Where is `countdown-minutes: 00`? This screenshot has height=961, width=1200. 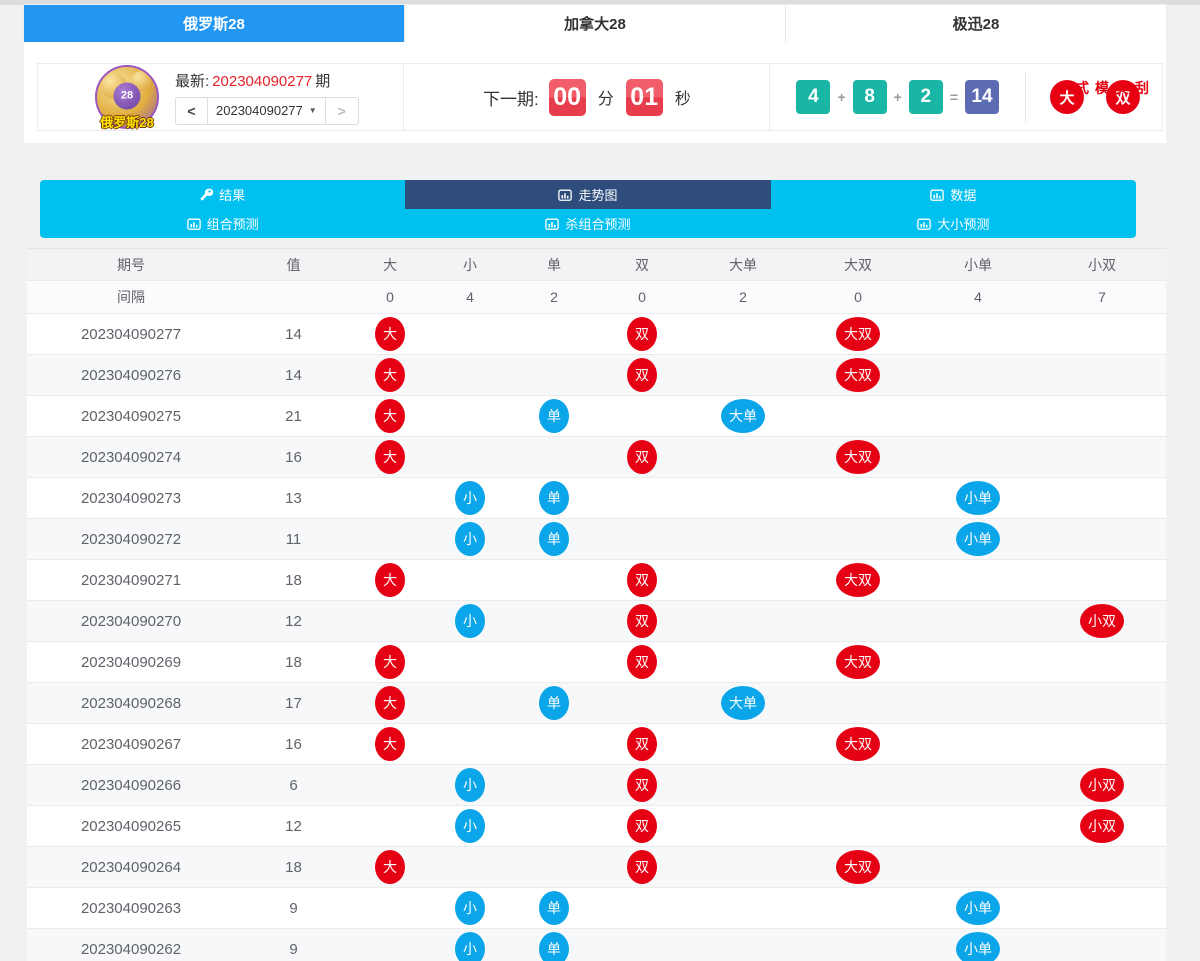
countdown-minutes: 00 is located at coordinates (567, 97).